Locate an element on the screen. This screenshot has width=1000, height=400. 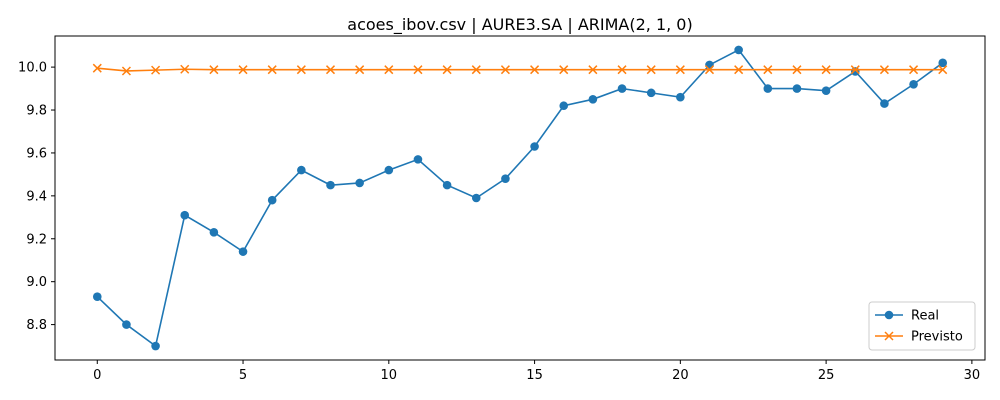
legend-label: Real is located at coordinates (925, 316).